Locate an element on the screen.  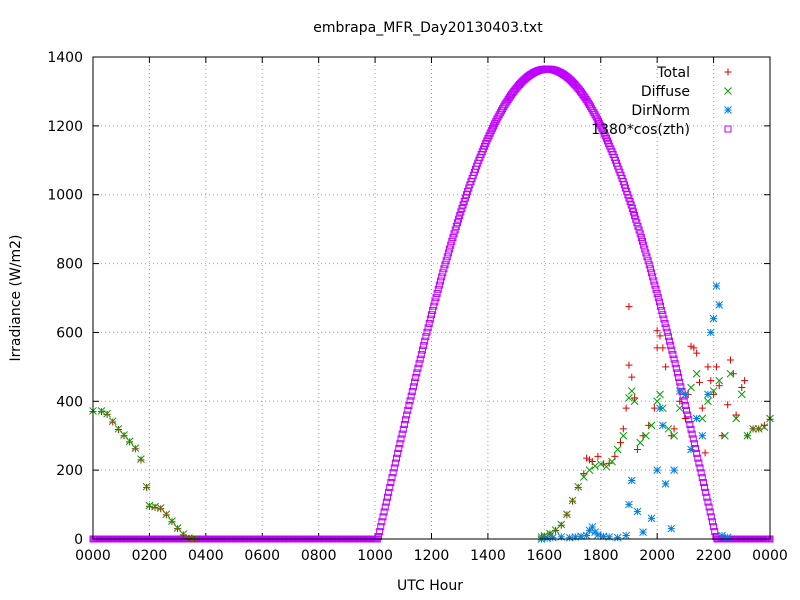
x-tick-label: 1200 is located at coordinates (432, 556).